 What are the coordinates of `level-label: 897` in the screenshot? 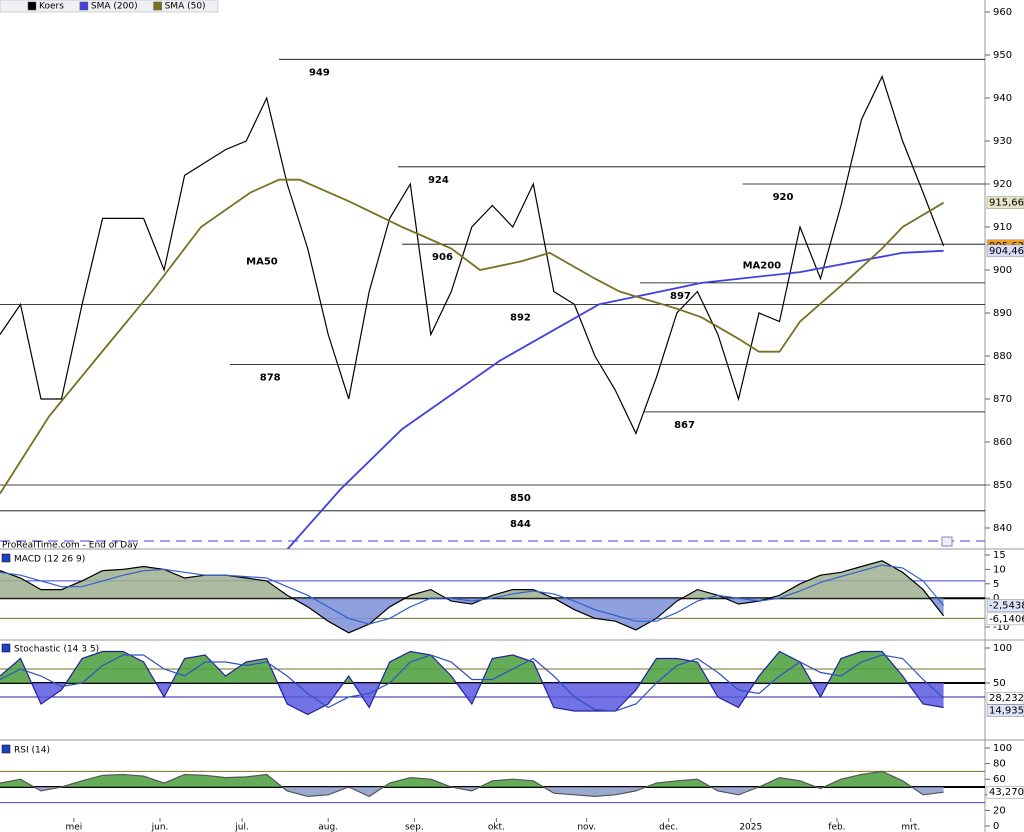 It's located at (680, 296).